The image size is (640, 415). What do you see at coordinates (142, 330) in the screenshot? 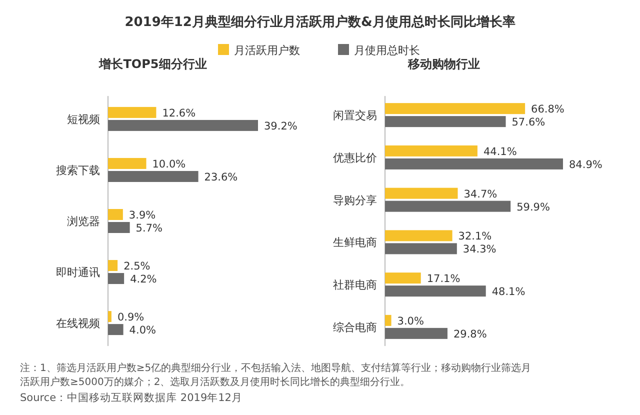
I see `data-label: 4.0%` at bounding box center [142, 330].